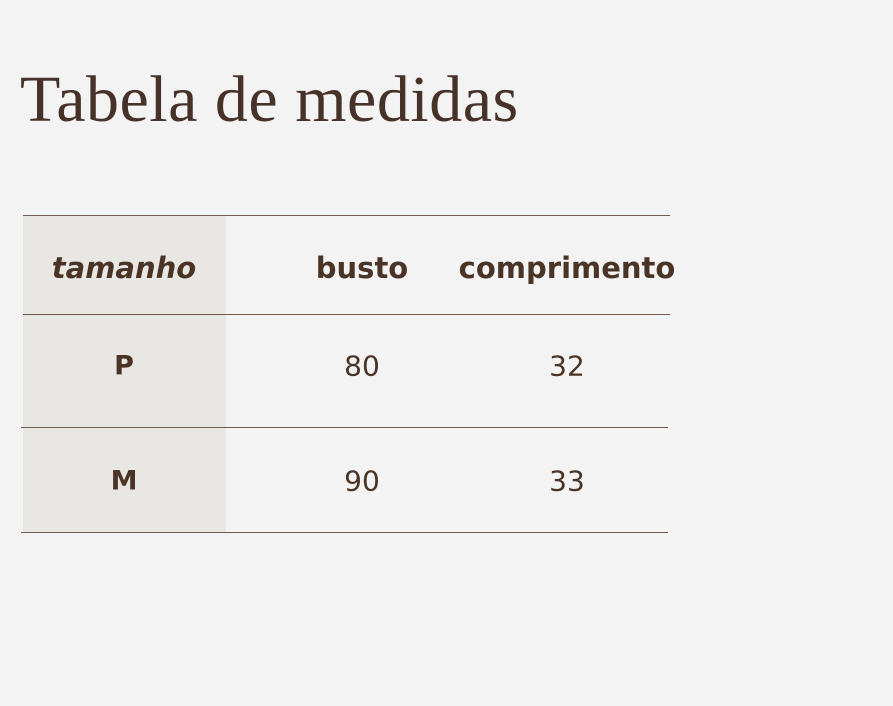  I want to click on table-row-busto: 80, so click(362, 366).